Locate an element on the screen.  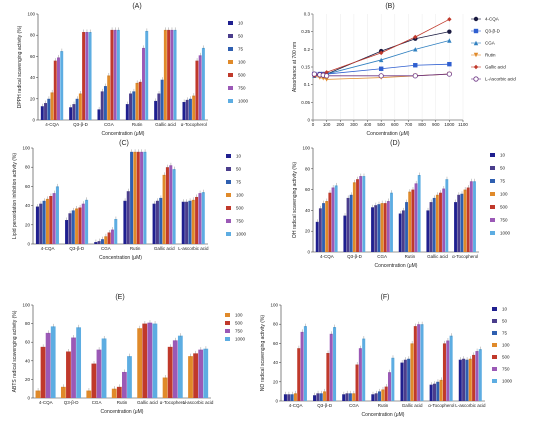
y-tick-label: 20 is located at coordinates (28, 224).